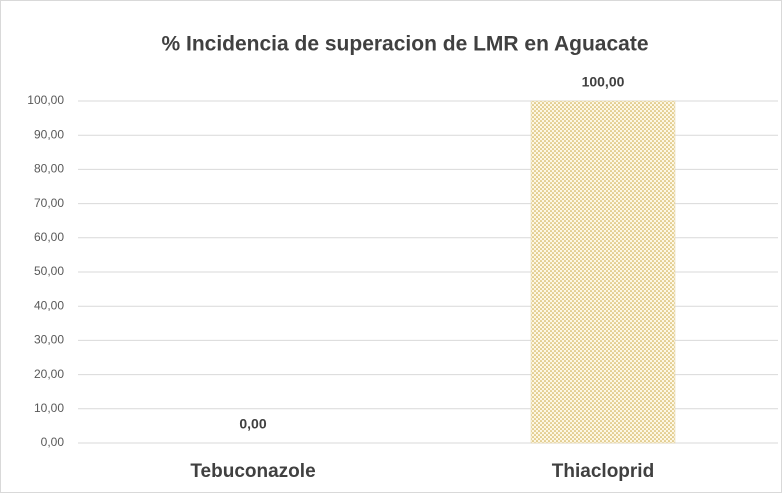 Image resolution: width=782 pixels, height=493 pixels. Describe the element at coordinates (49, 203) in the screenshot. I see `y-tick-label: 70,00` at that location.